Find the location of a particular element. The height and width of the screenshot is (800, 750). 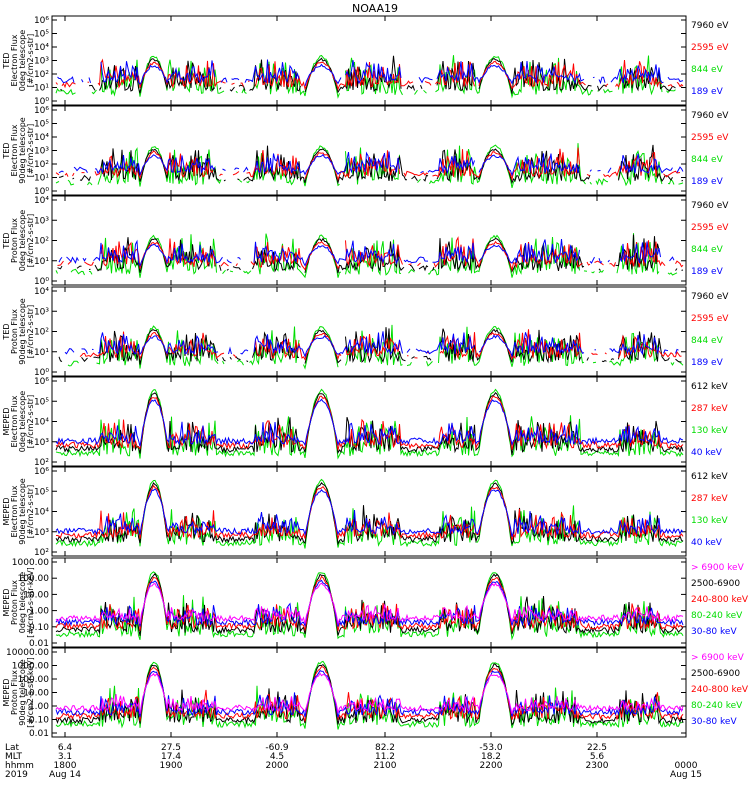

x-tick-label: 6.4 is located at coordinates (65, 748).